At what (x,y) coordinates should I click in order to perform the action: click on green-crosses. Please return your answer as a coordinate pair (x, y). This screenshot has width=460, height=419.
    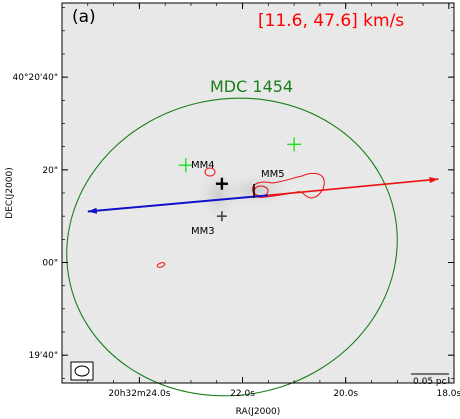
    Looking at the image, I should click on (240, 155).